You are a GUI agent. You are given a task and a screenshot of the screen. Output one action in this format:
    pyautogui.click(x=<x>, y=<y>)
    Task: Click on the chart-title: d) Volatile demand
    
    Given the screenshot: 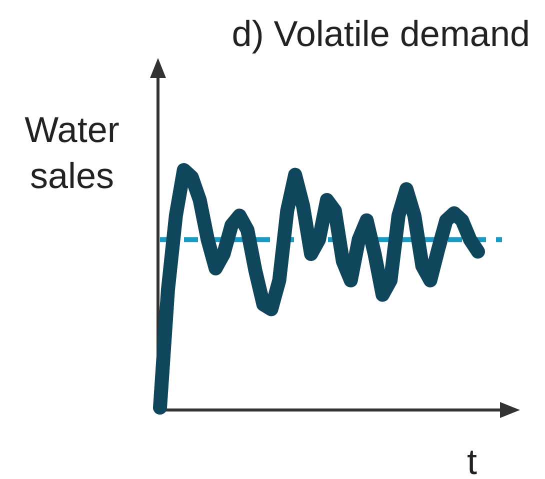 What is the action you would take?
    pyautogui.click(x=381, y=33)
    